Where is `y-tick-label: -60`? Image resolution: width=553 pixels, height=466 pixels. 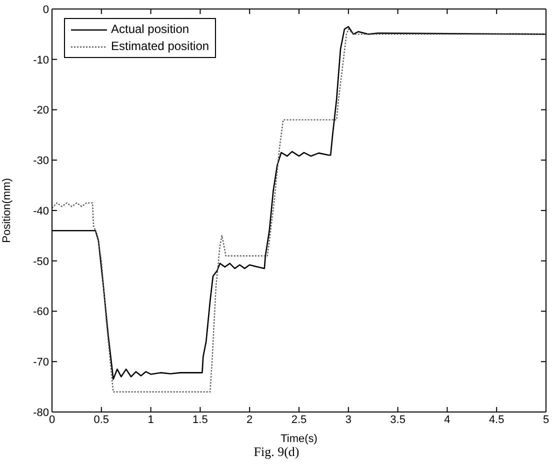
y-tick-label: -60 is located at coordinates (41, 312).